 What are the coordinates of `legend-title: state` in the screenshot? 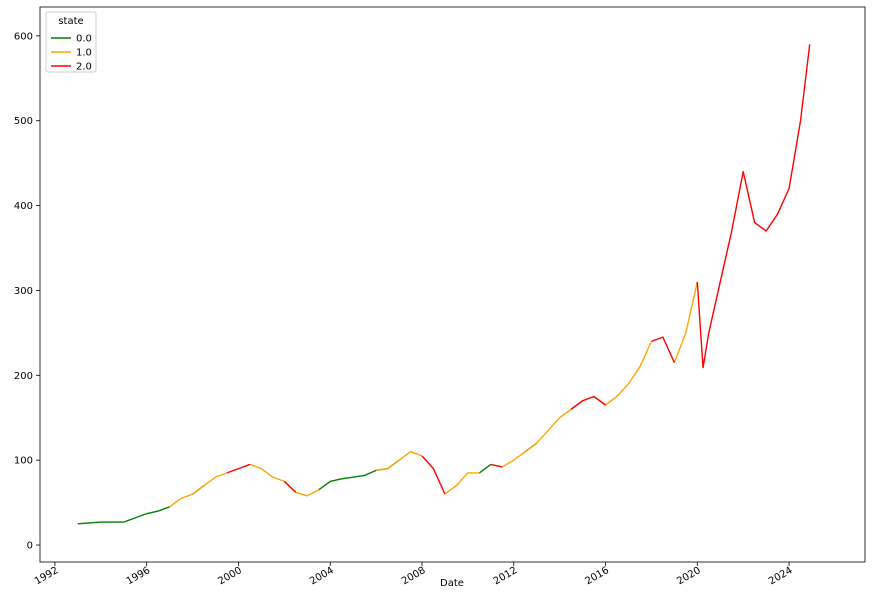 It's located at (70, 21).